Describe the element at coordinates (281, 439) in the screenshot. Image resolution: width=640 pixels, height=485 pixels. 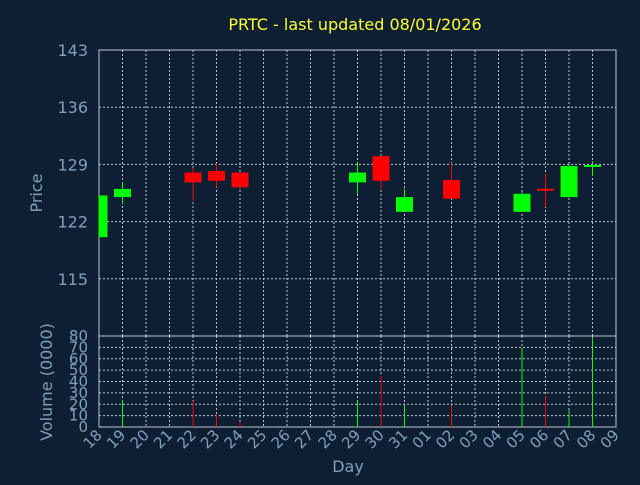
I see `day-tick-label: 26` at that location.